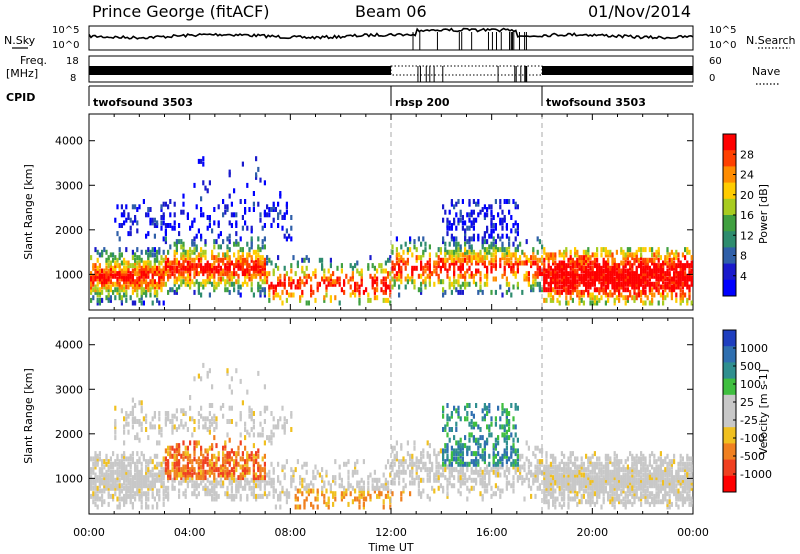  What do you see at coordinates (722, 45) in the screenshot?
I see `nsearch-tick-low: 10^0` at bounding box center [722, 45].